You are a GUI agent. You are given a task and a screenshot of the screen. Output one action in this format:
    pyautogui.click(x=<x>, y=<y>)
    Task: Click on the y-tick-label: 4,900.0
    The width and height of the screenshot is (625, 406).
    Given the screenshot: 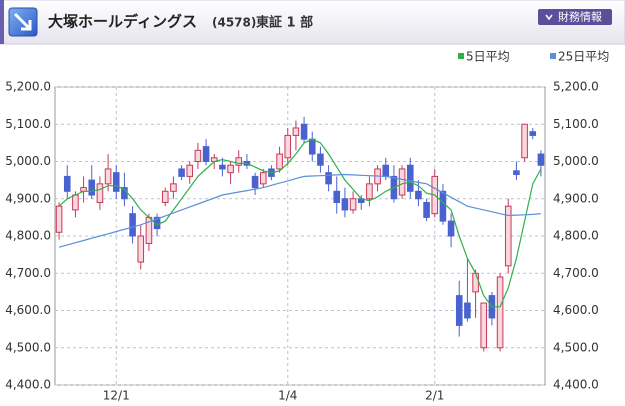 What is the action you would take?
    pyautogui.click(x=28, y=198)
    